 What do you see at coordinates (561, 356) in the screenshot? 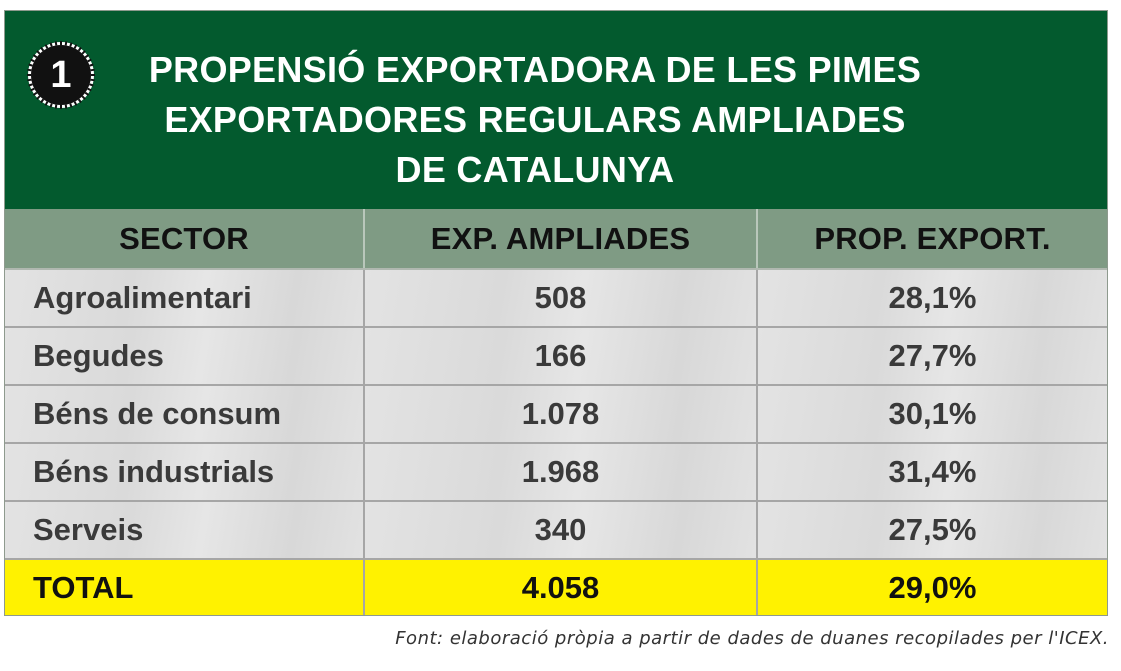
I see `exp-cell: 166` at bounding box center [561, 356].